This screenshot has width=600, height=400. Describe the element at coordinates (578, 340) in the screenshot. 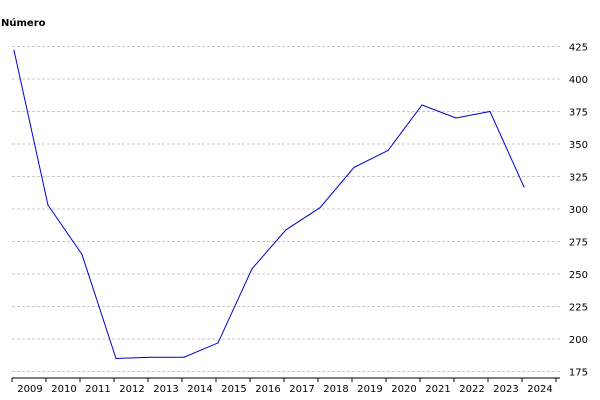

I see `y-tick-label-200: 200` at that location.